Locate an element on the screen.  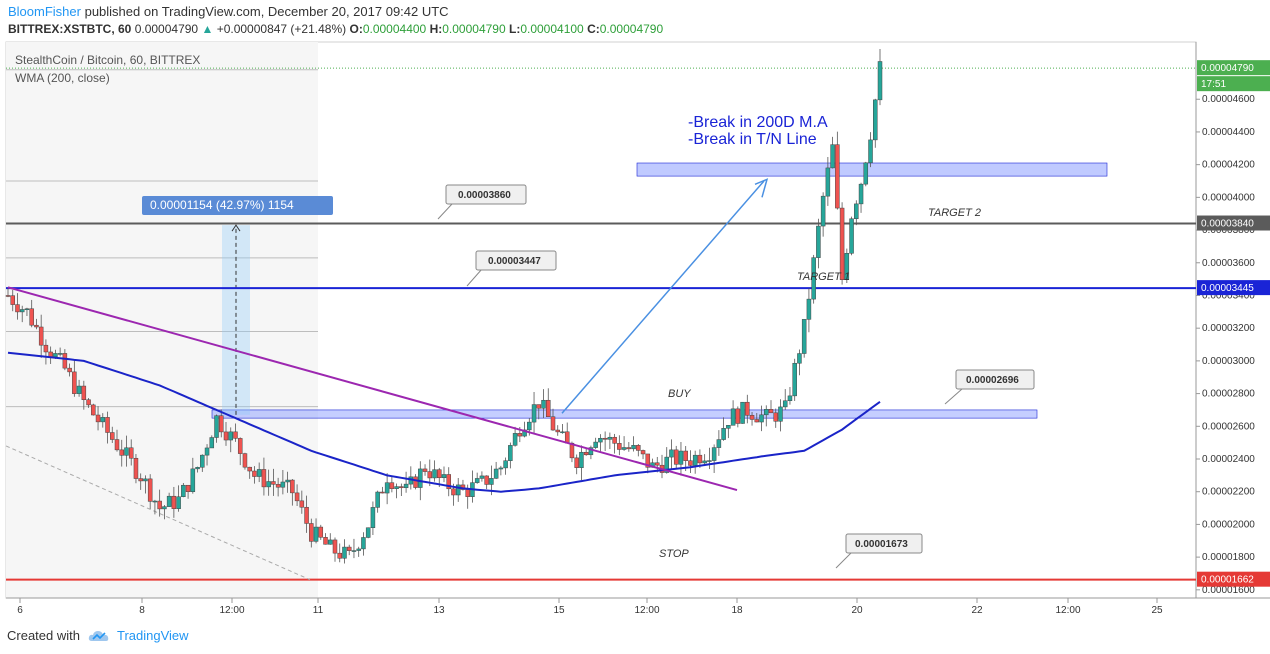
price-tick-label: 0.00004400 is located at coordinates (1228, 132).